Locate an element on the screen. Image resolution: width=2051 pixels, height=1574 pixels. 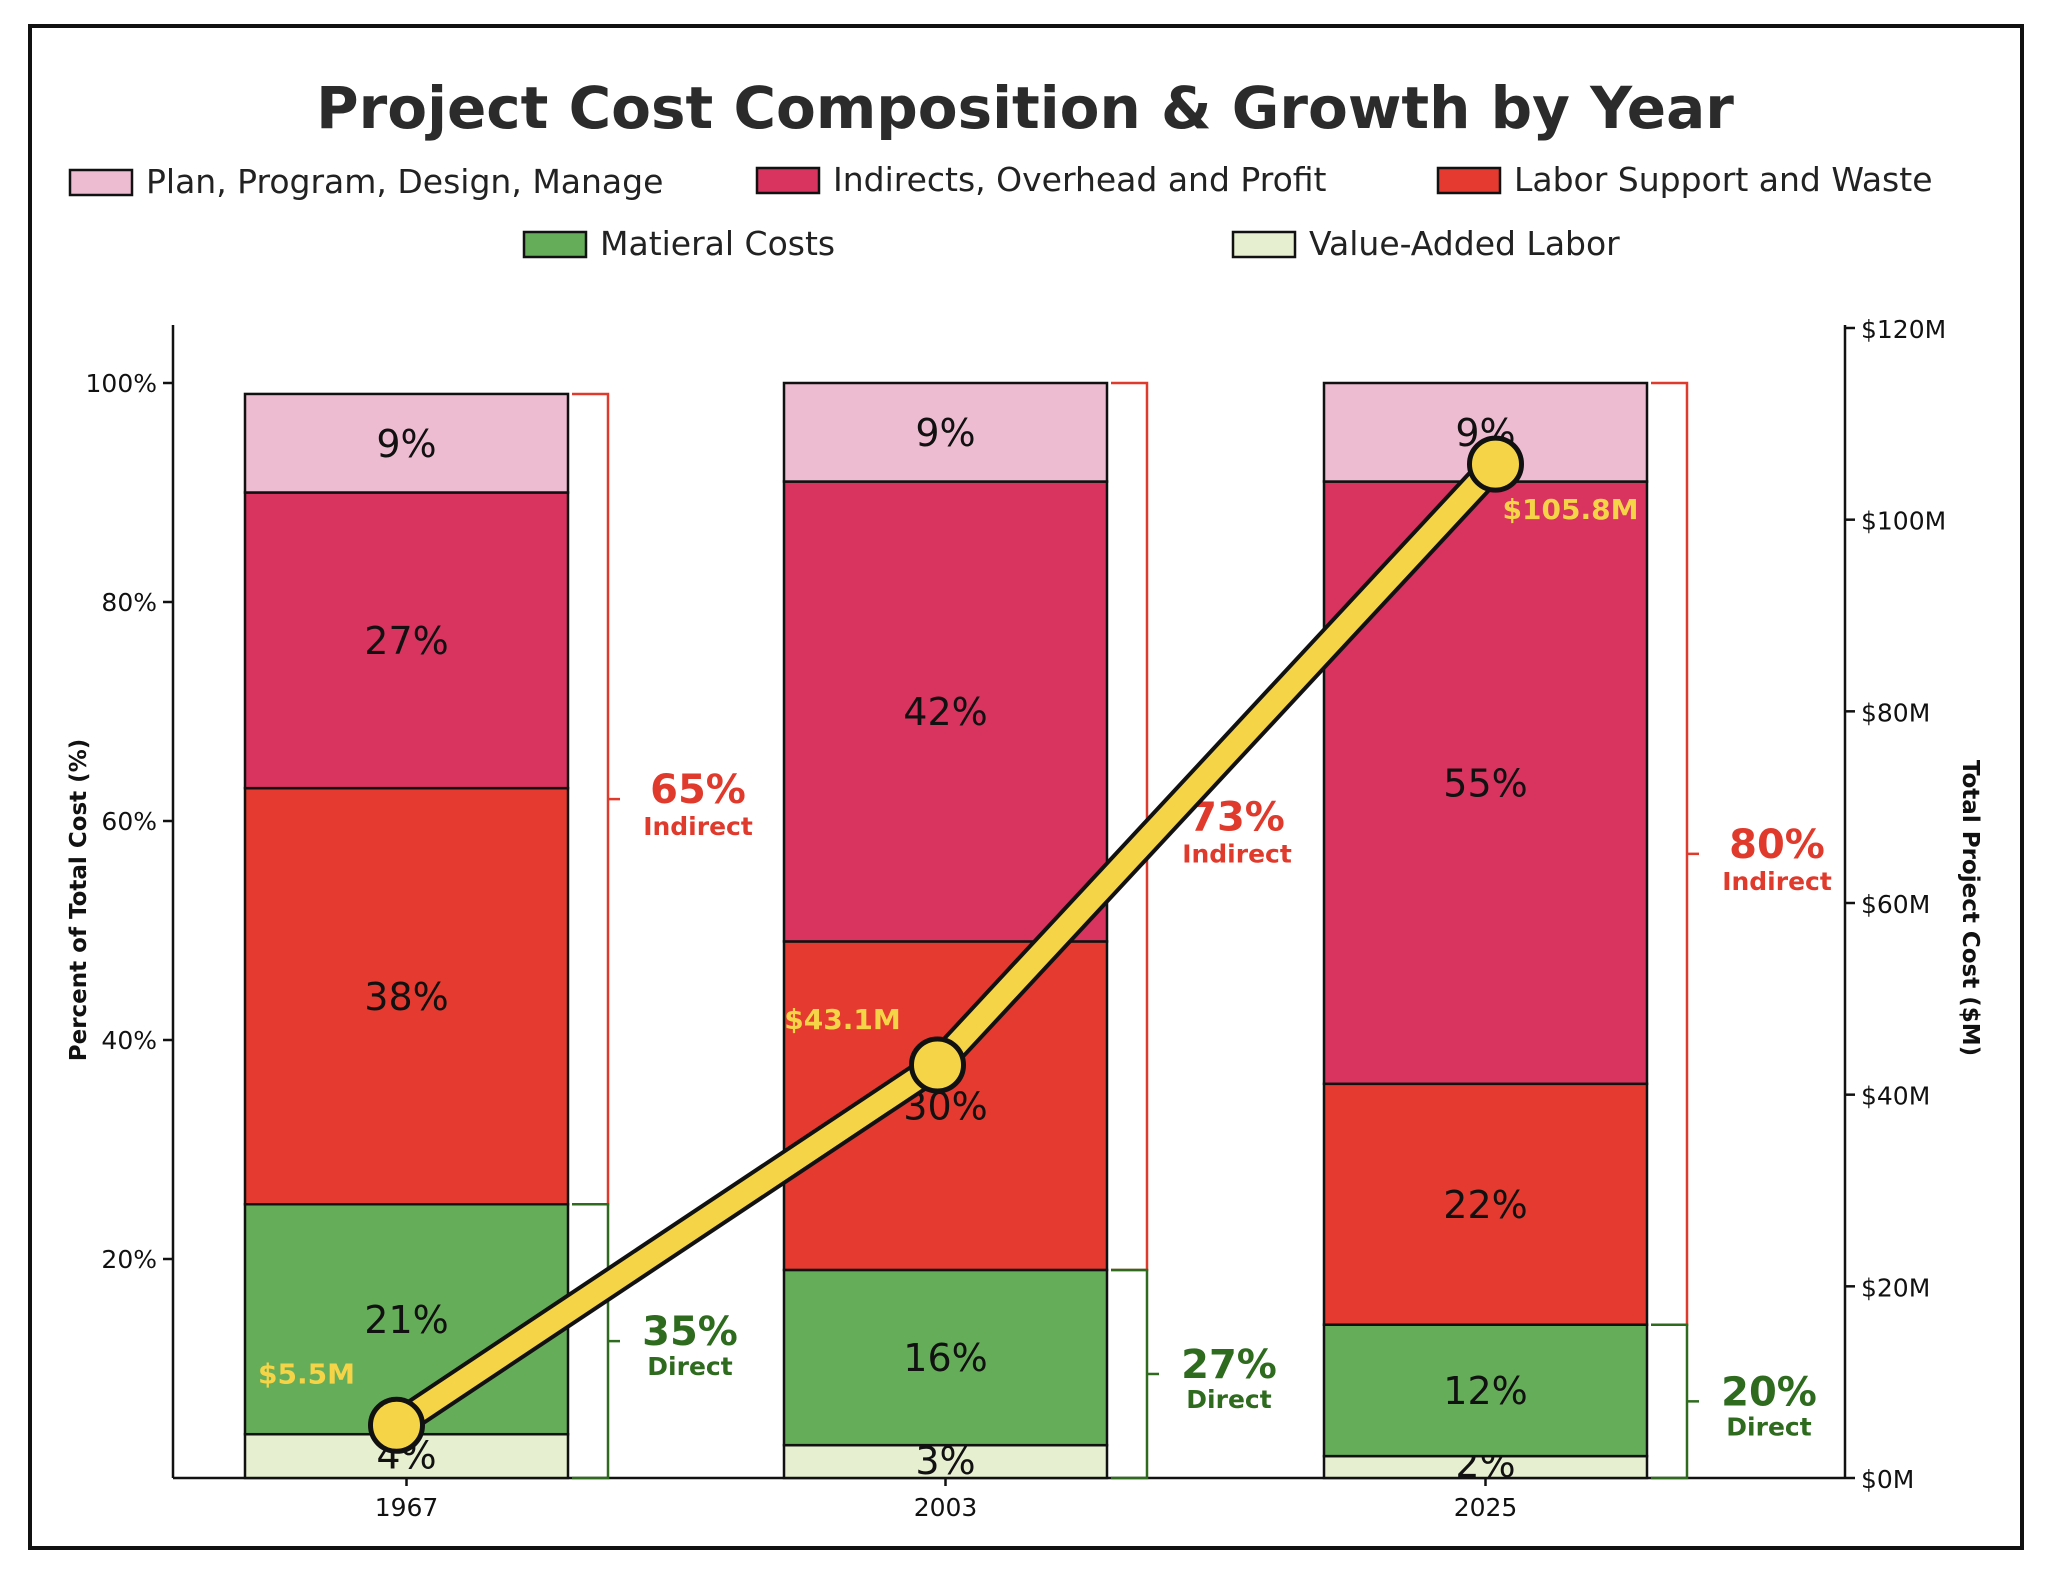
y-tick-label: 40% is located at coordinates (129, 1040).